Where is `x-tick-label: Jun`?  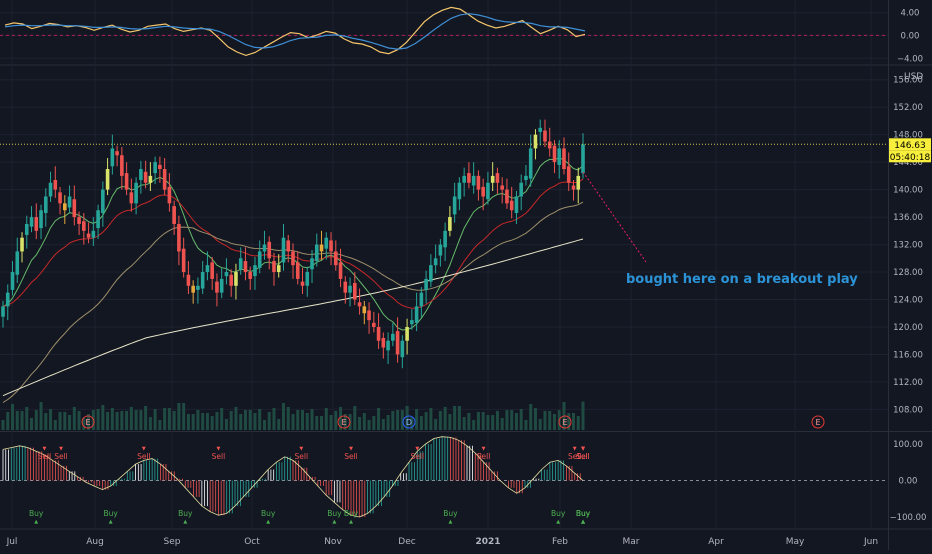 x-tick-label: Jun is located at coordinates (870, 542).